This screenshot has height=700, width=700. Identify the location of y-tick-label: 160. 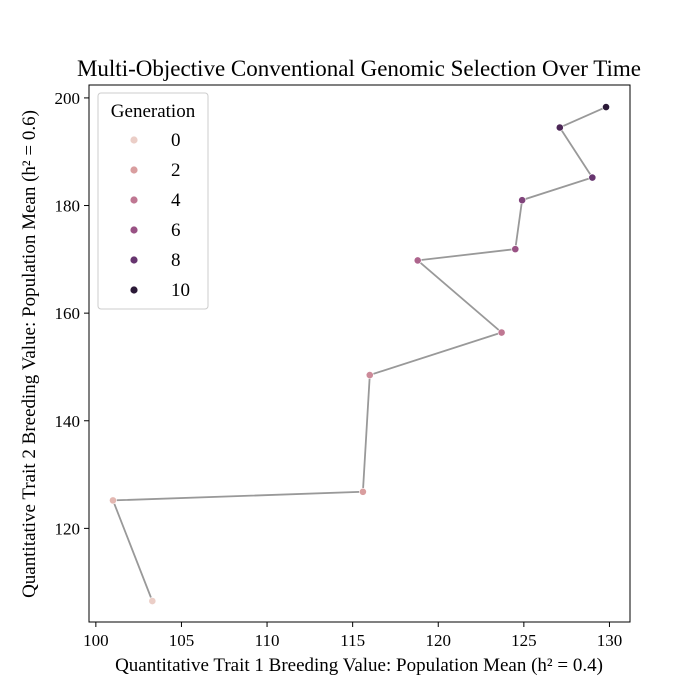
(68, 313).